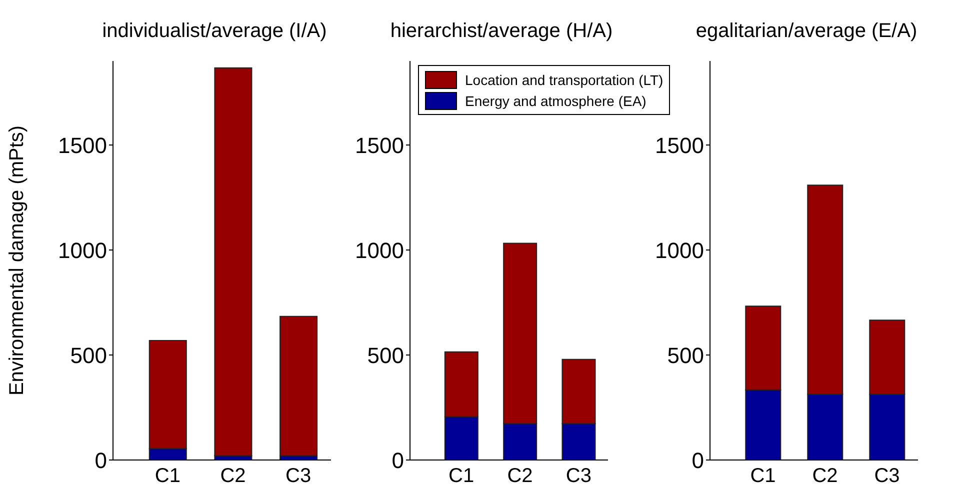 Image resolution: width=953 pixels, height=490 pixels. I want to click on chart-title: individualist/average (I/A), so click(214, 31).